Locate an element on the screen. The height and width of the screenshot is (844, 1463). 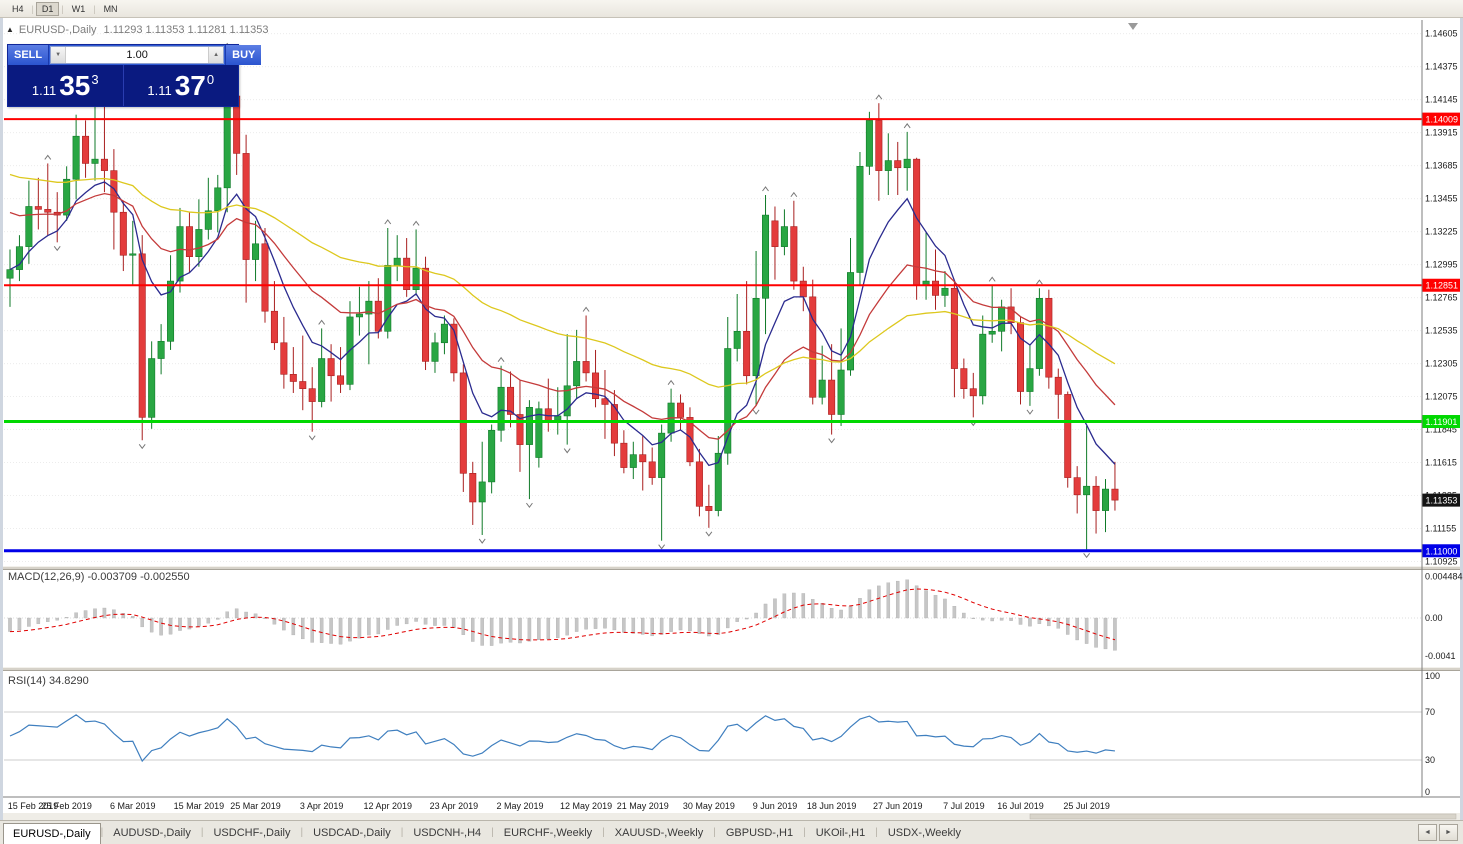
macd-panel is located at coordinates (713, 615).